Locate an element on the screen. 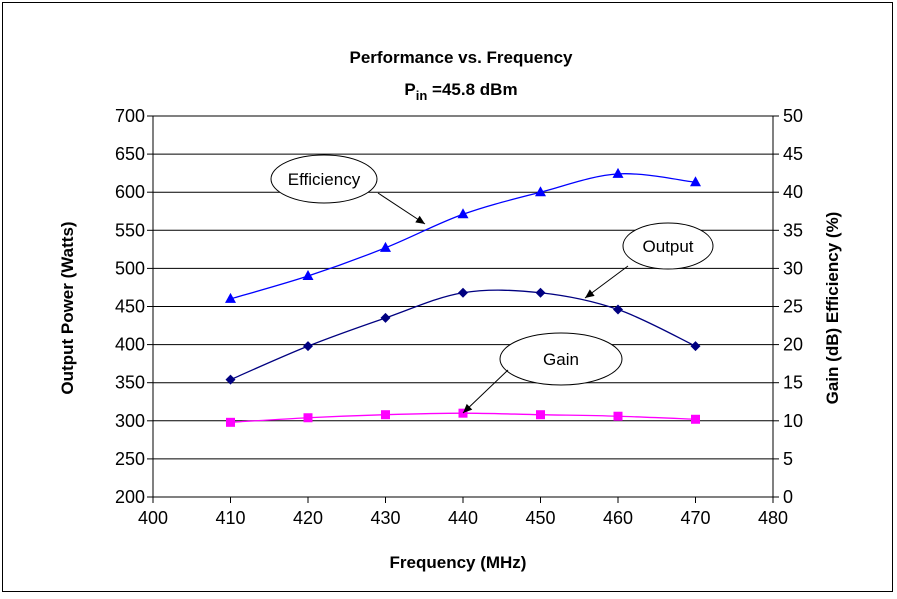 The height and width of the screenshot is (599, 897). right-tick-label: 40 is located at coordinates (793, 192).